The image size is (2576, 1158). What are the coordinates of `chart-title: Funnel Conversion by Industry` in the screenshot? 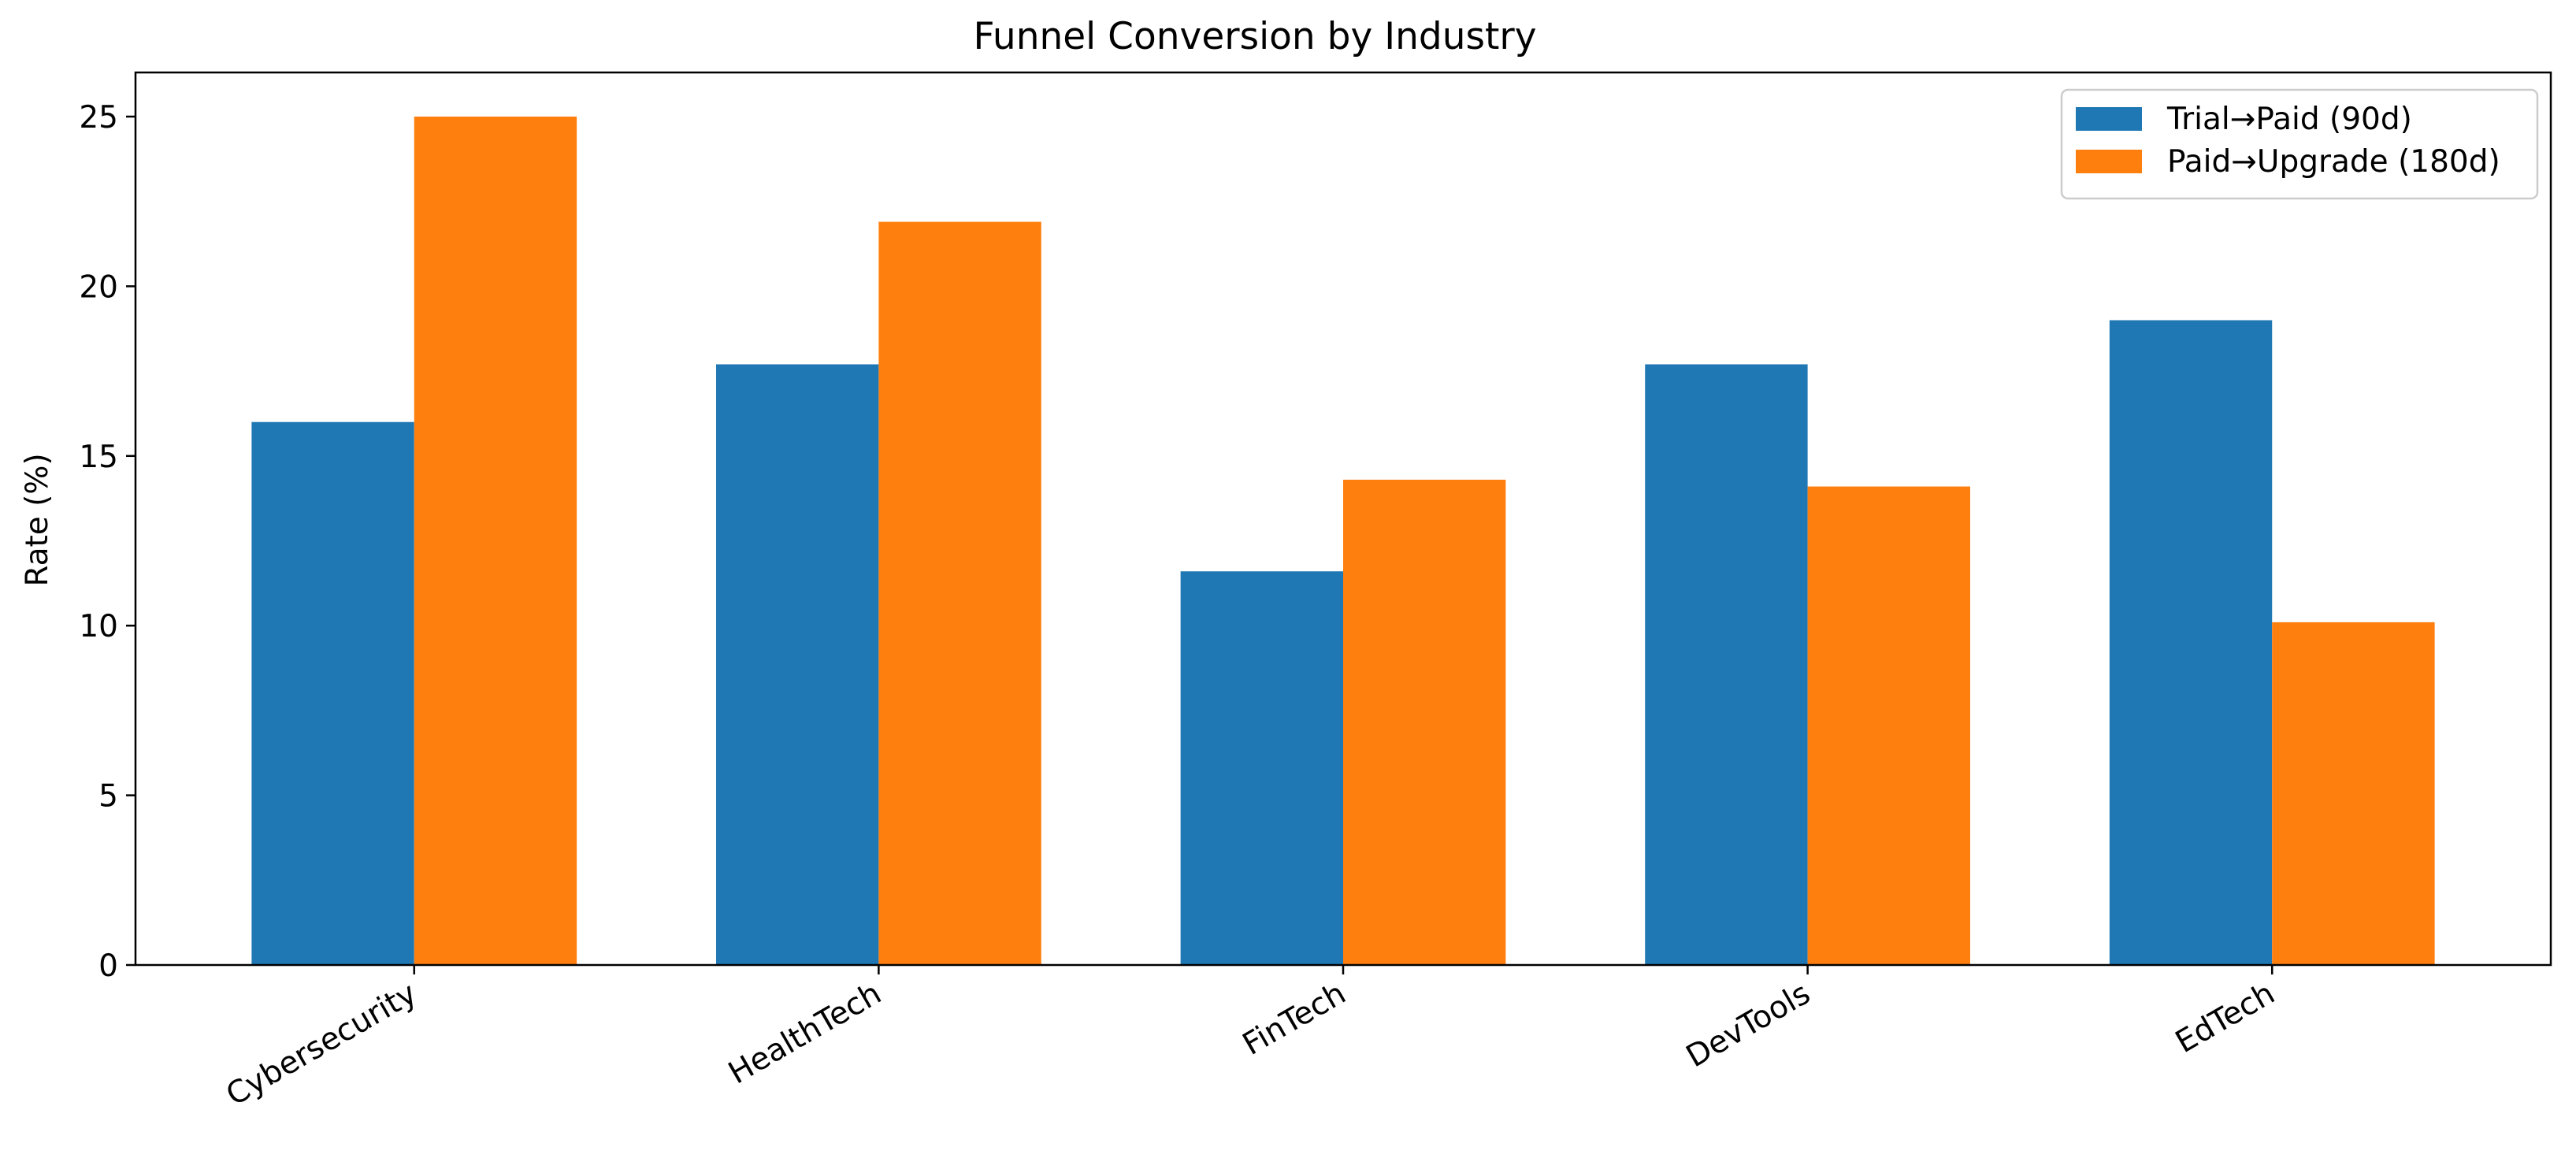 It's located at (1254, 36).